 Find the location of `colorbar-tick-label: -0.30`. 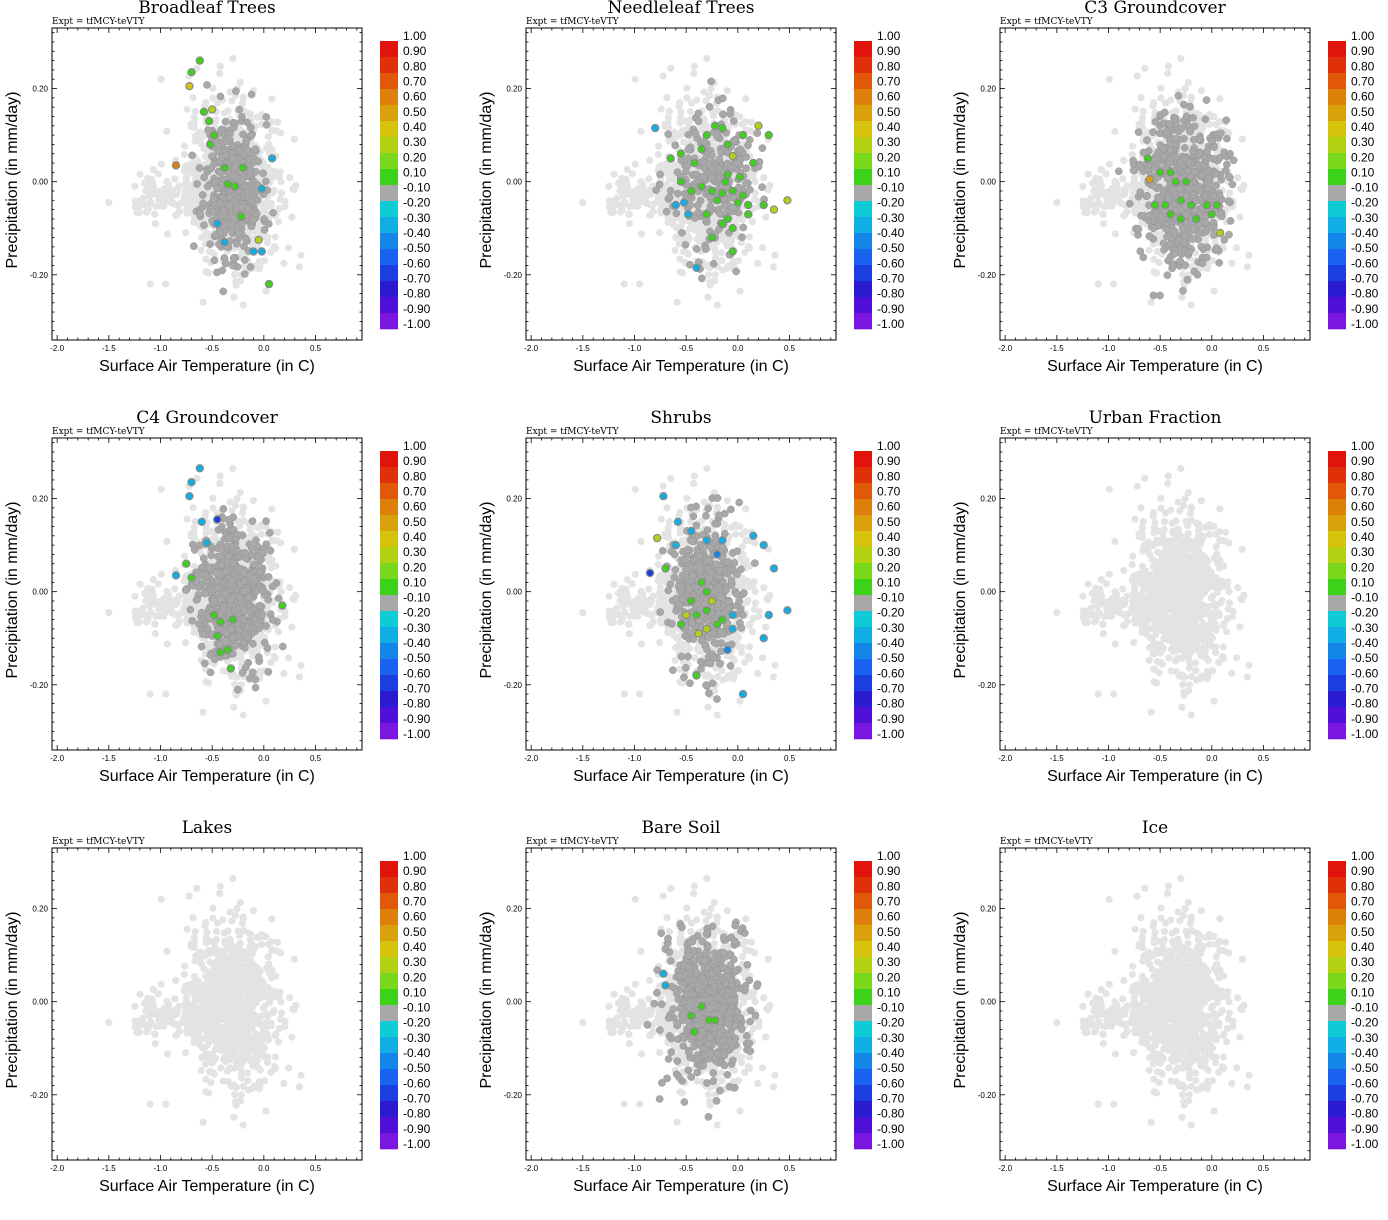

colorbar-tick-label: -0.30 is located at coordinates (891, 218).